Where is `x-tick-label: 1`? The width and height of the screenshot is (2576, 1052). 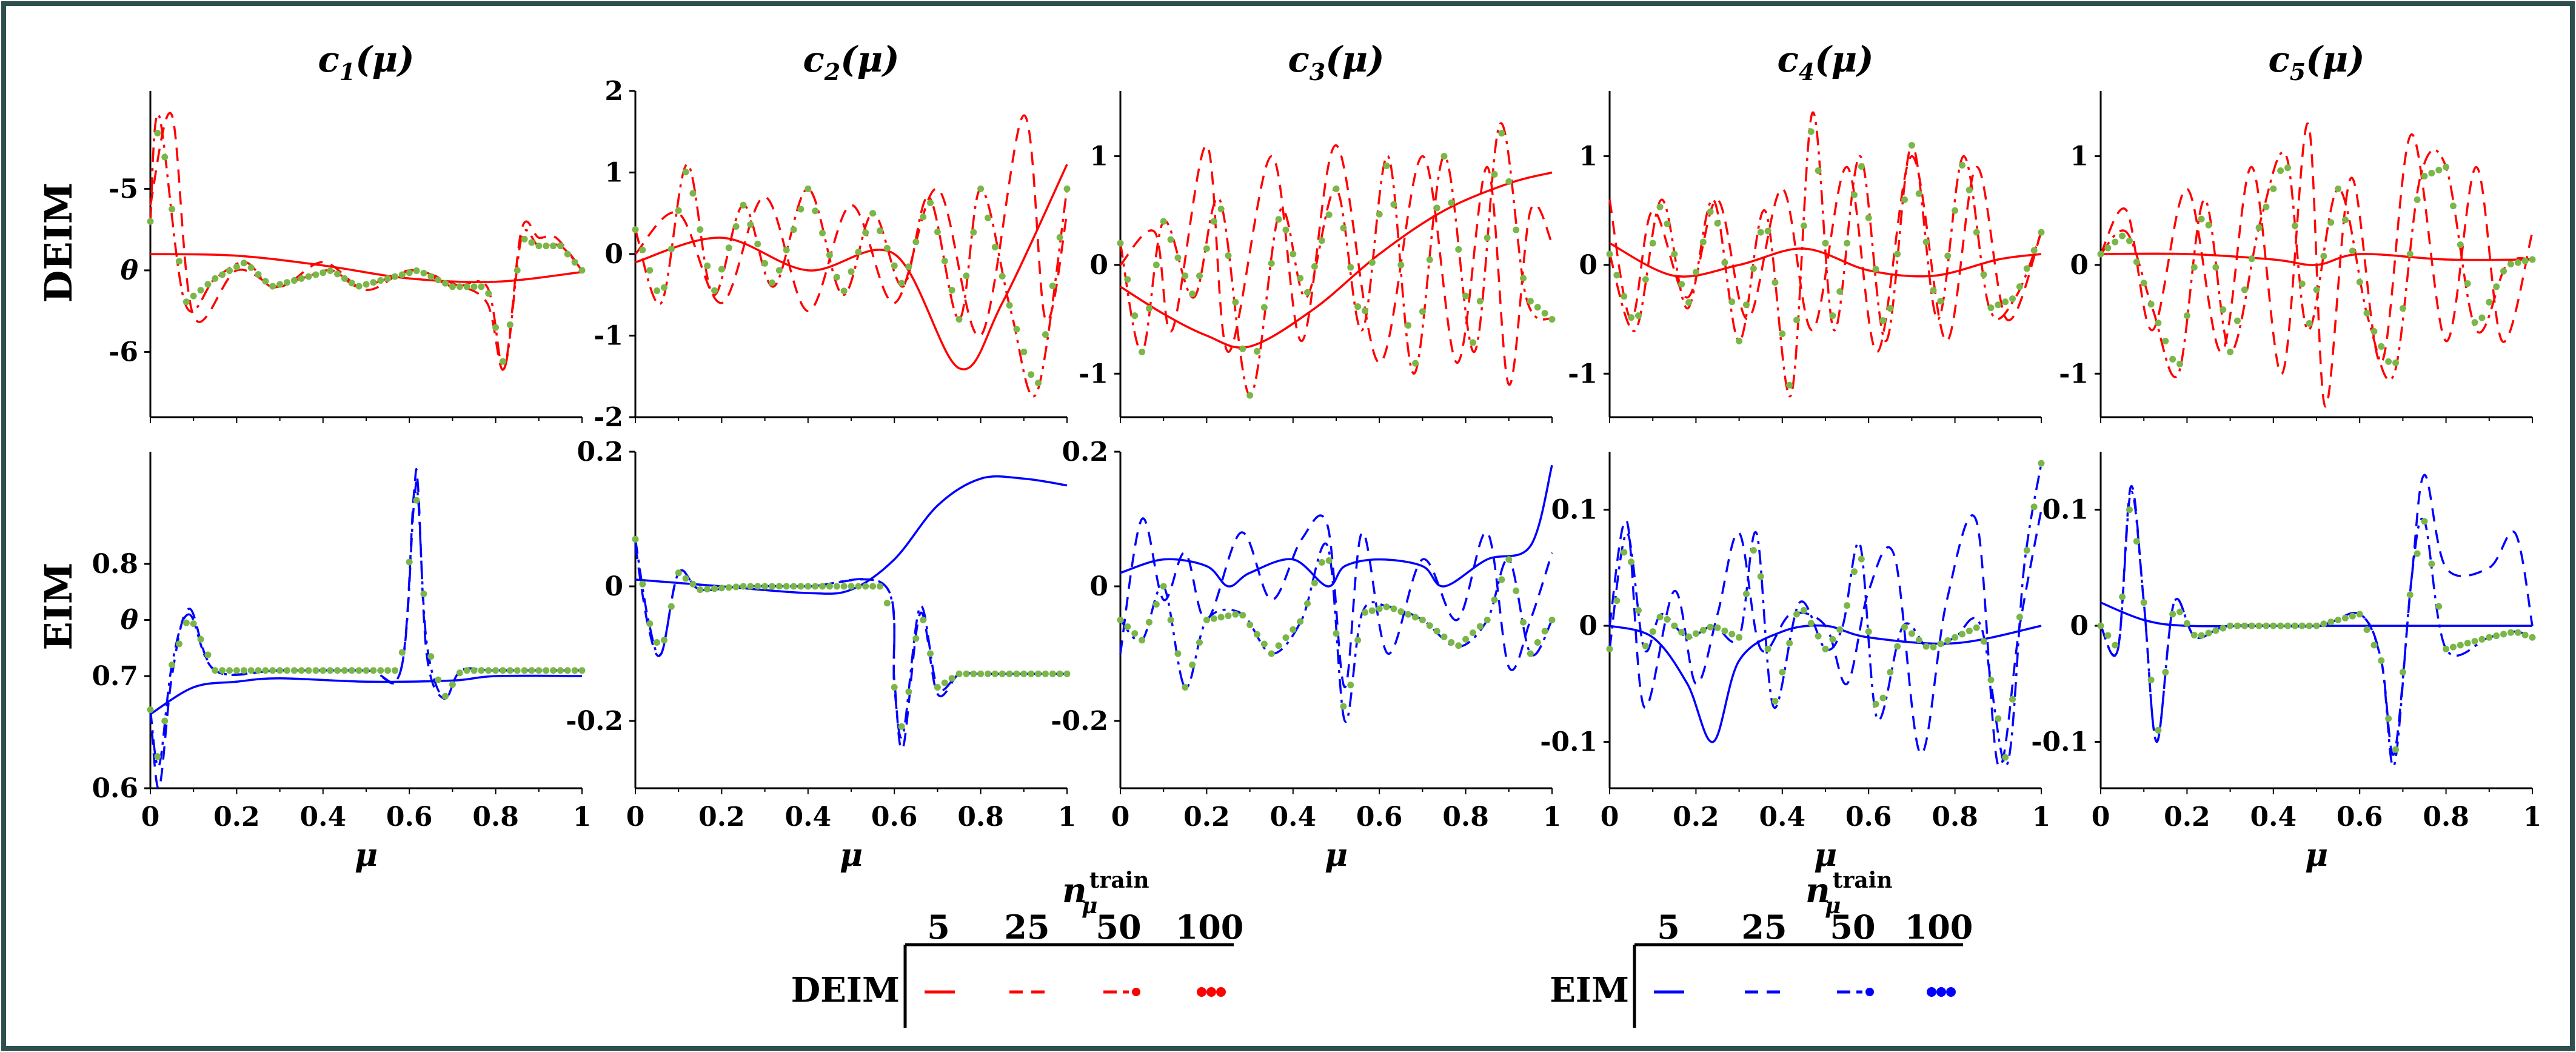 x-tick-label: 1 is located at coordinates (582, 817).